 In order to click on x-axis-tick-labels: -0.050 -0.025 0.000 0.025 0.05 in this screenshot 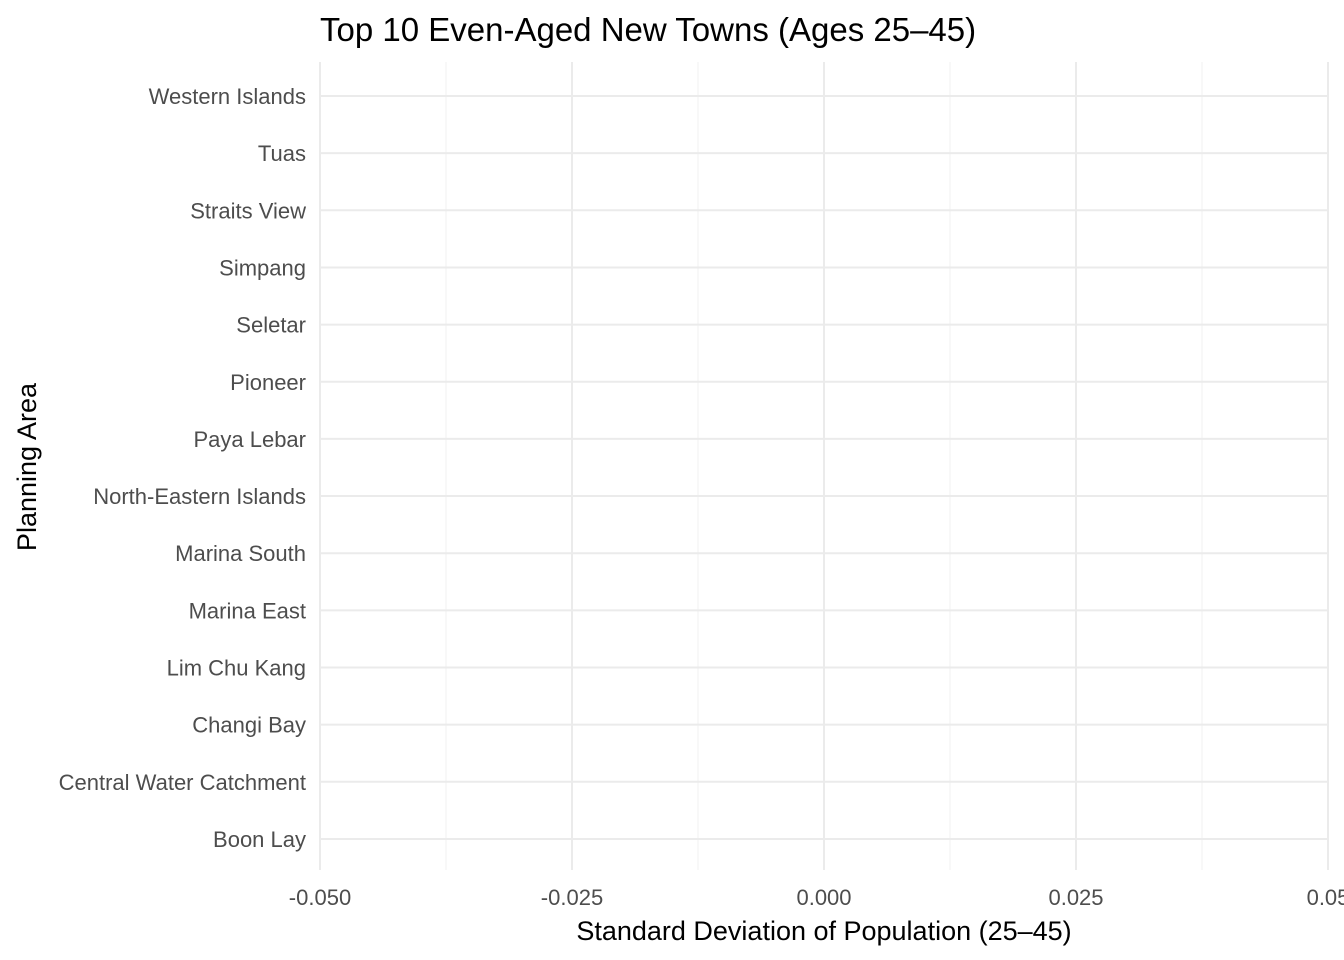, I will do `click(816, 897)`.